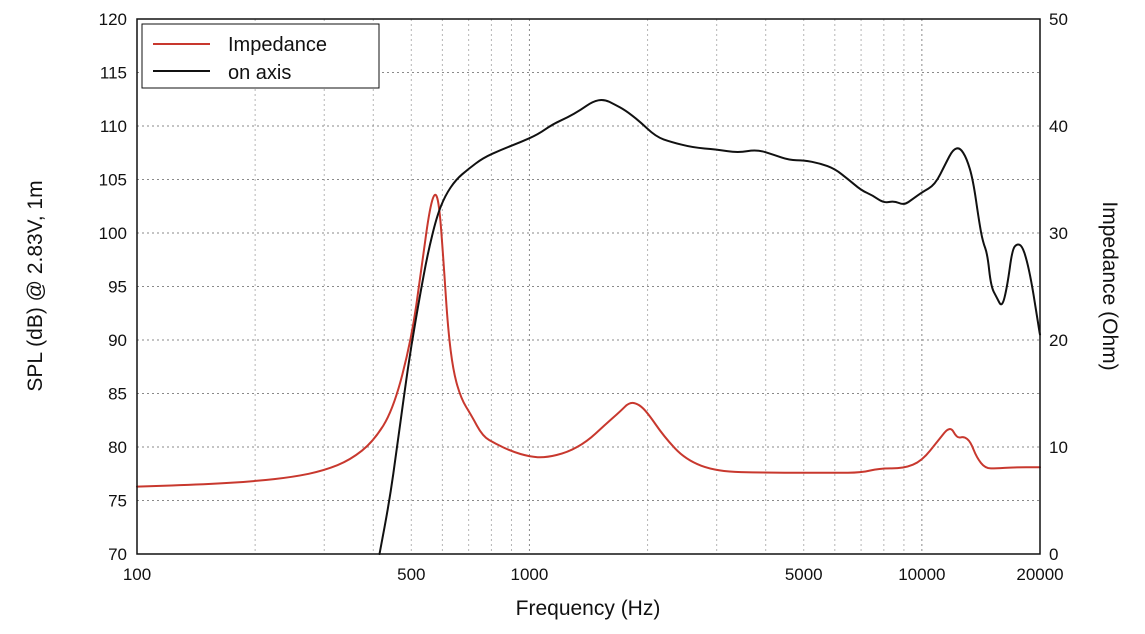 The height and width of the screenshot is (634, 1145). What do you see at coordinates (35, 285) in the screenshot?
I see `y-axis-title: SPL (dB) @ 2.83V, 1m` at bounding box center [35, 285].